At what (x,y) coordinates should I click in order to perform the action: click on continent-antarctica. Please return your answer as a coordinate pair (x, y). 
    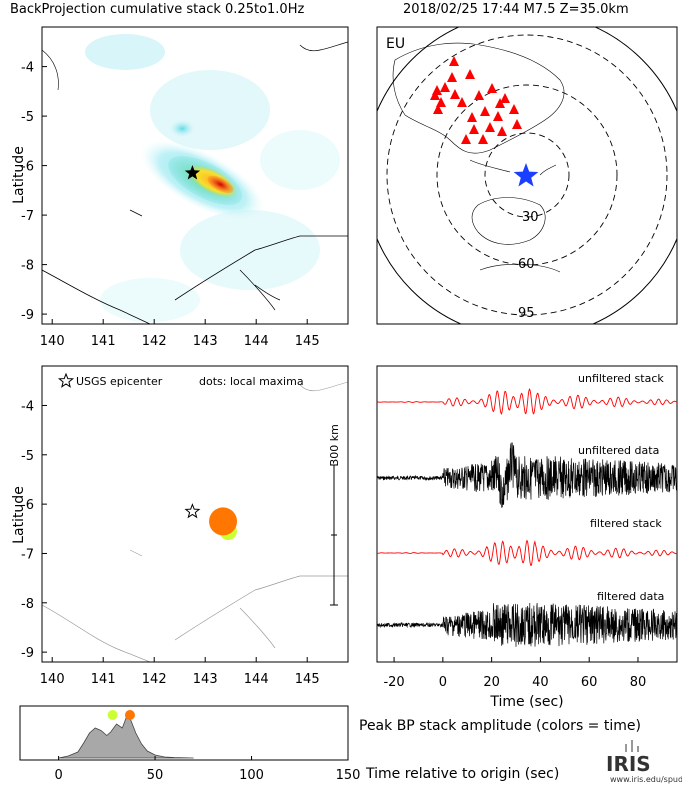
    Looking at the image, I should click on (520, 268).